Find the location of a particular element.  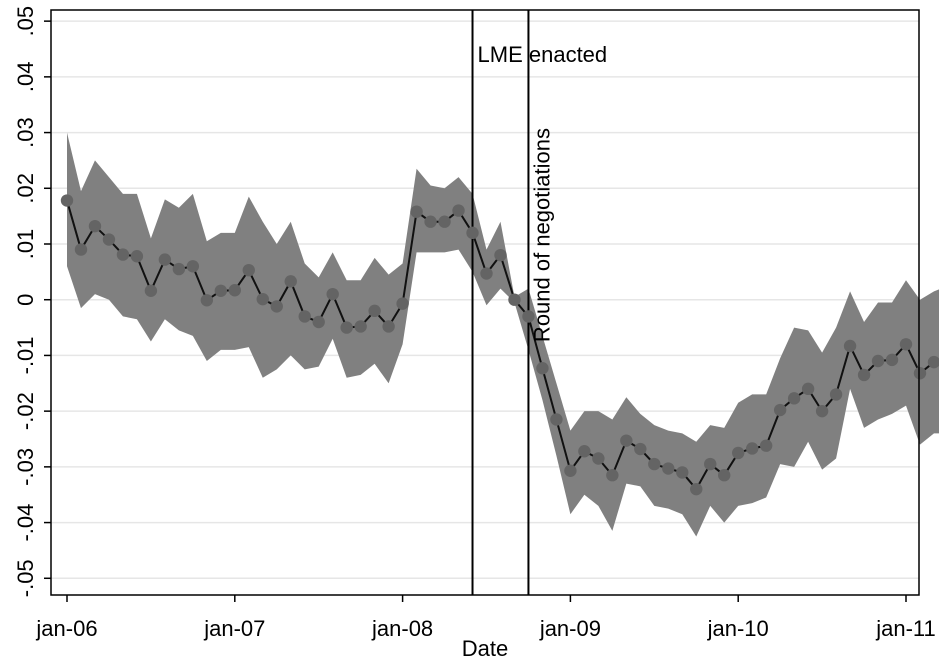

y-axis-ticks: .05 .04 .03 .02 .01 0 -.01 -.02 -.03 -.04 -.05 is located at coordinates (32, 301).